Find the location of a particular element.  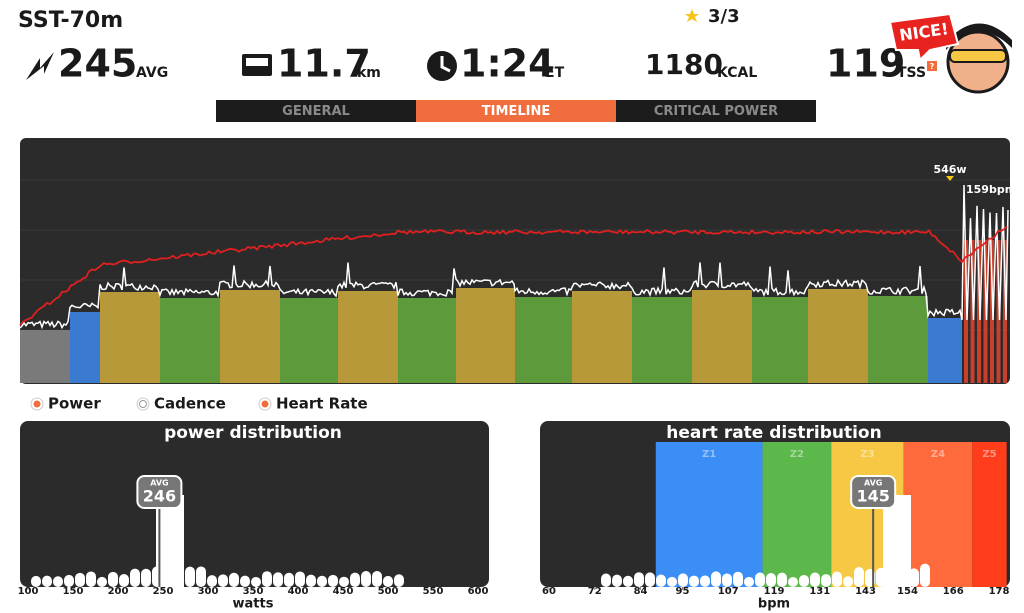

stat-value: 245 is located at coordinates (97, 64).